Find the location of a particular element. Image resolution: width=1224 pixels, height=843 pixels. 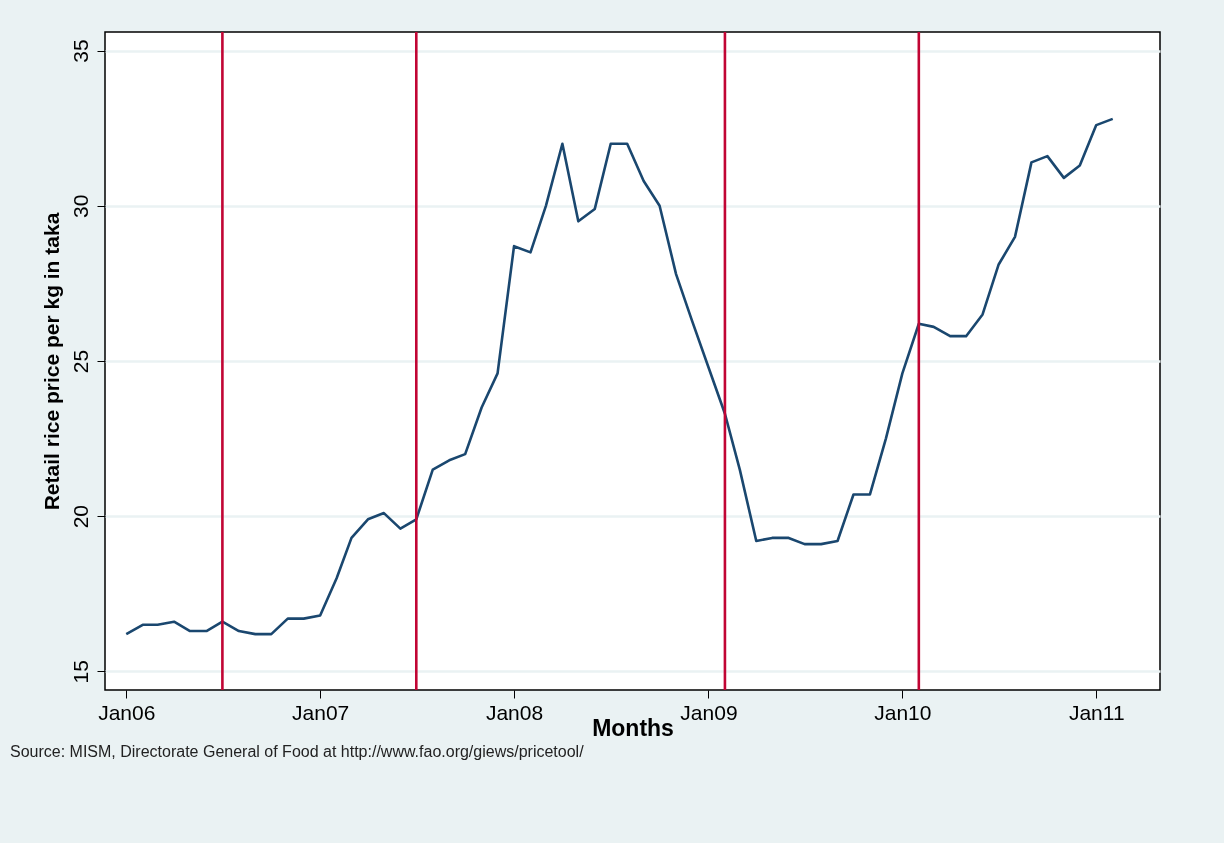

y-tick-label: 30 is located at coordinates (80, 206).